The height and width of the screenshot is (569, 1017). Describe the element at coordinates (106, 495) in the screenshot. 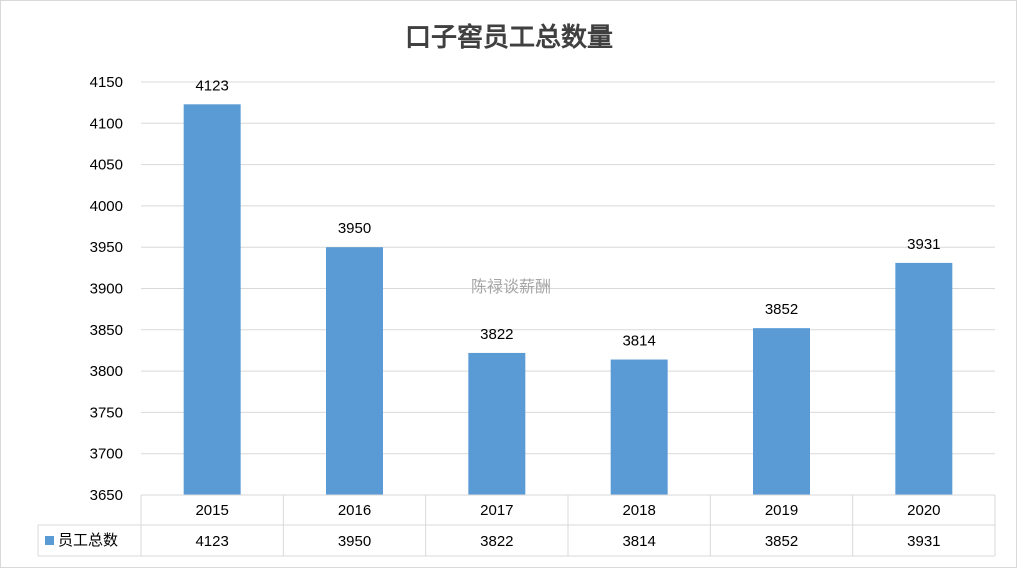

I see `y-tick-label: 3650` at that location.